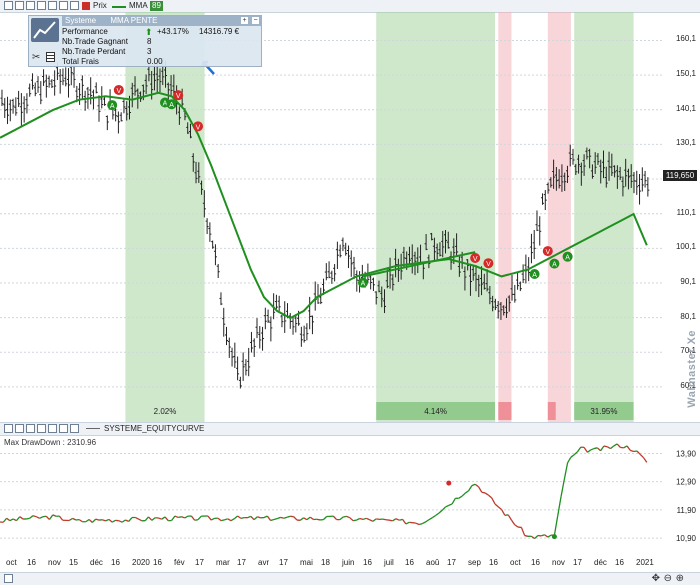 The image size is (700, 585). I want to click on brand-watermark: Walmaster Xe, so click(692, 369).